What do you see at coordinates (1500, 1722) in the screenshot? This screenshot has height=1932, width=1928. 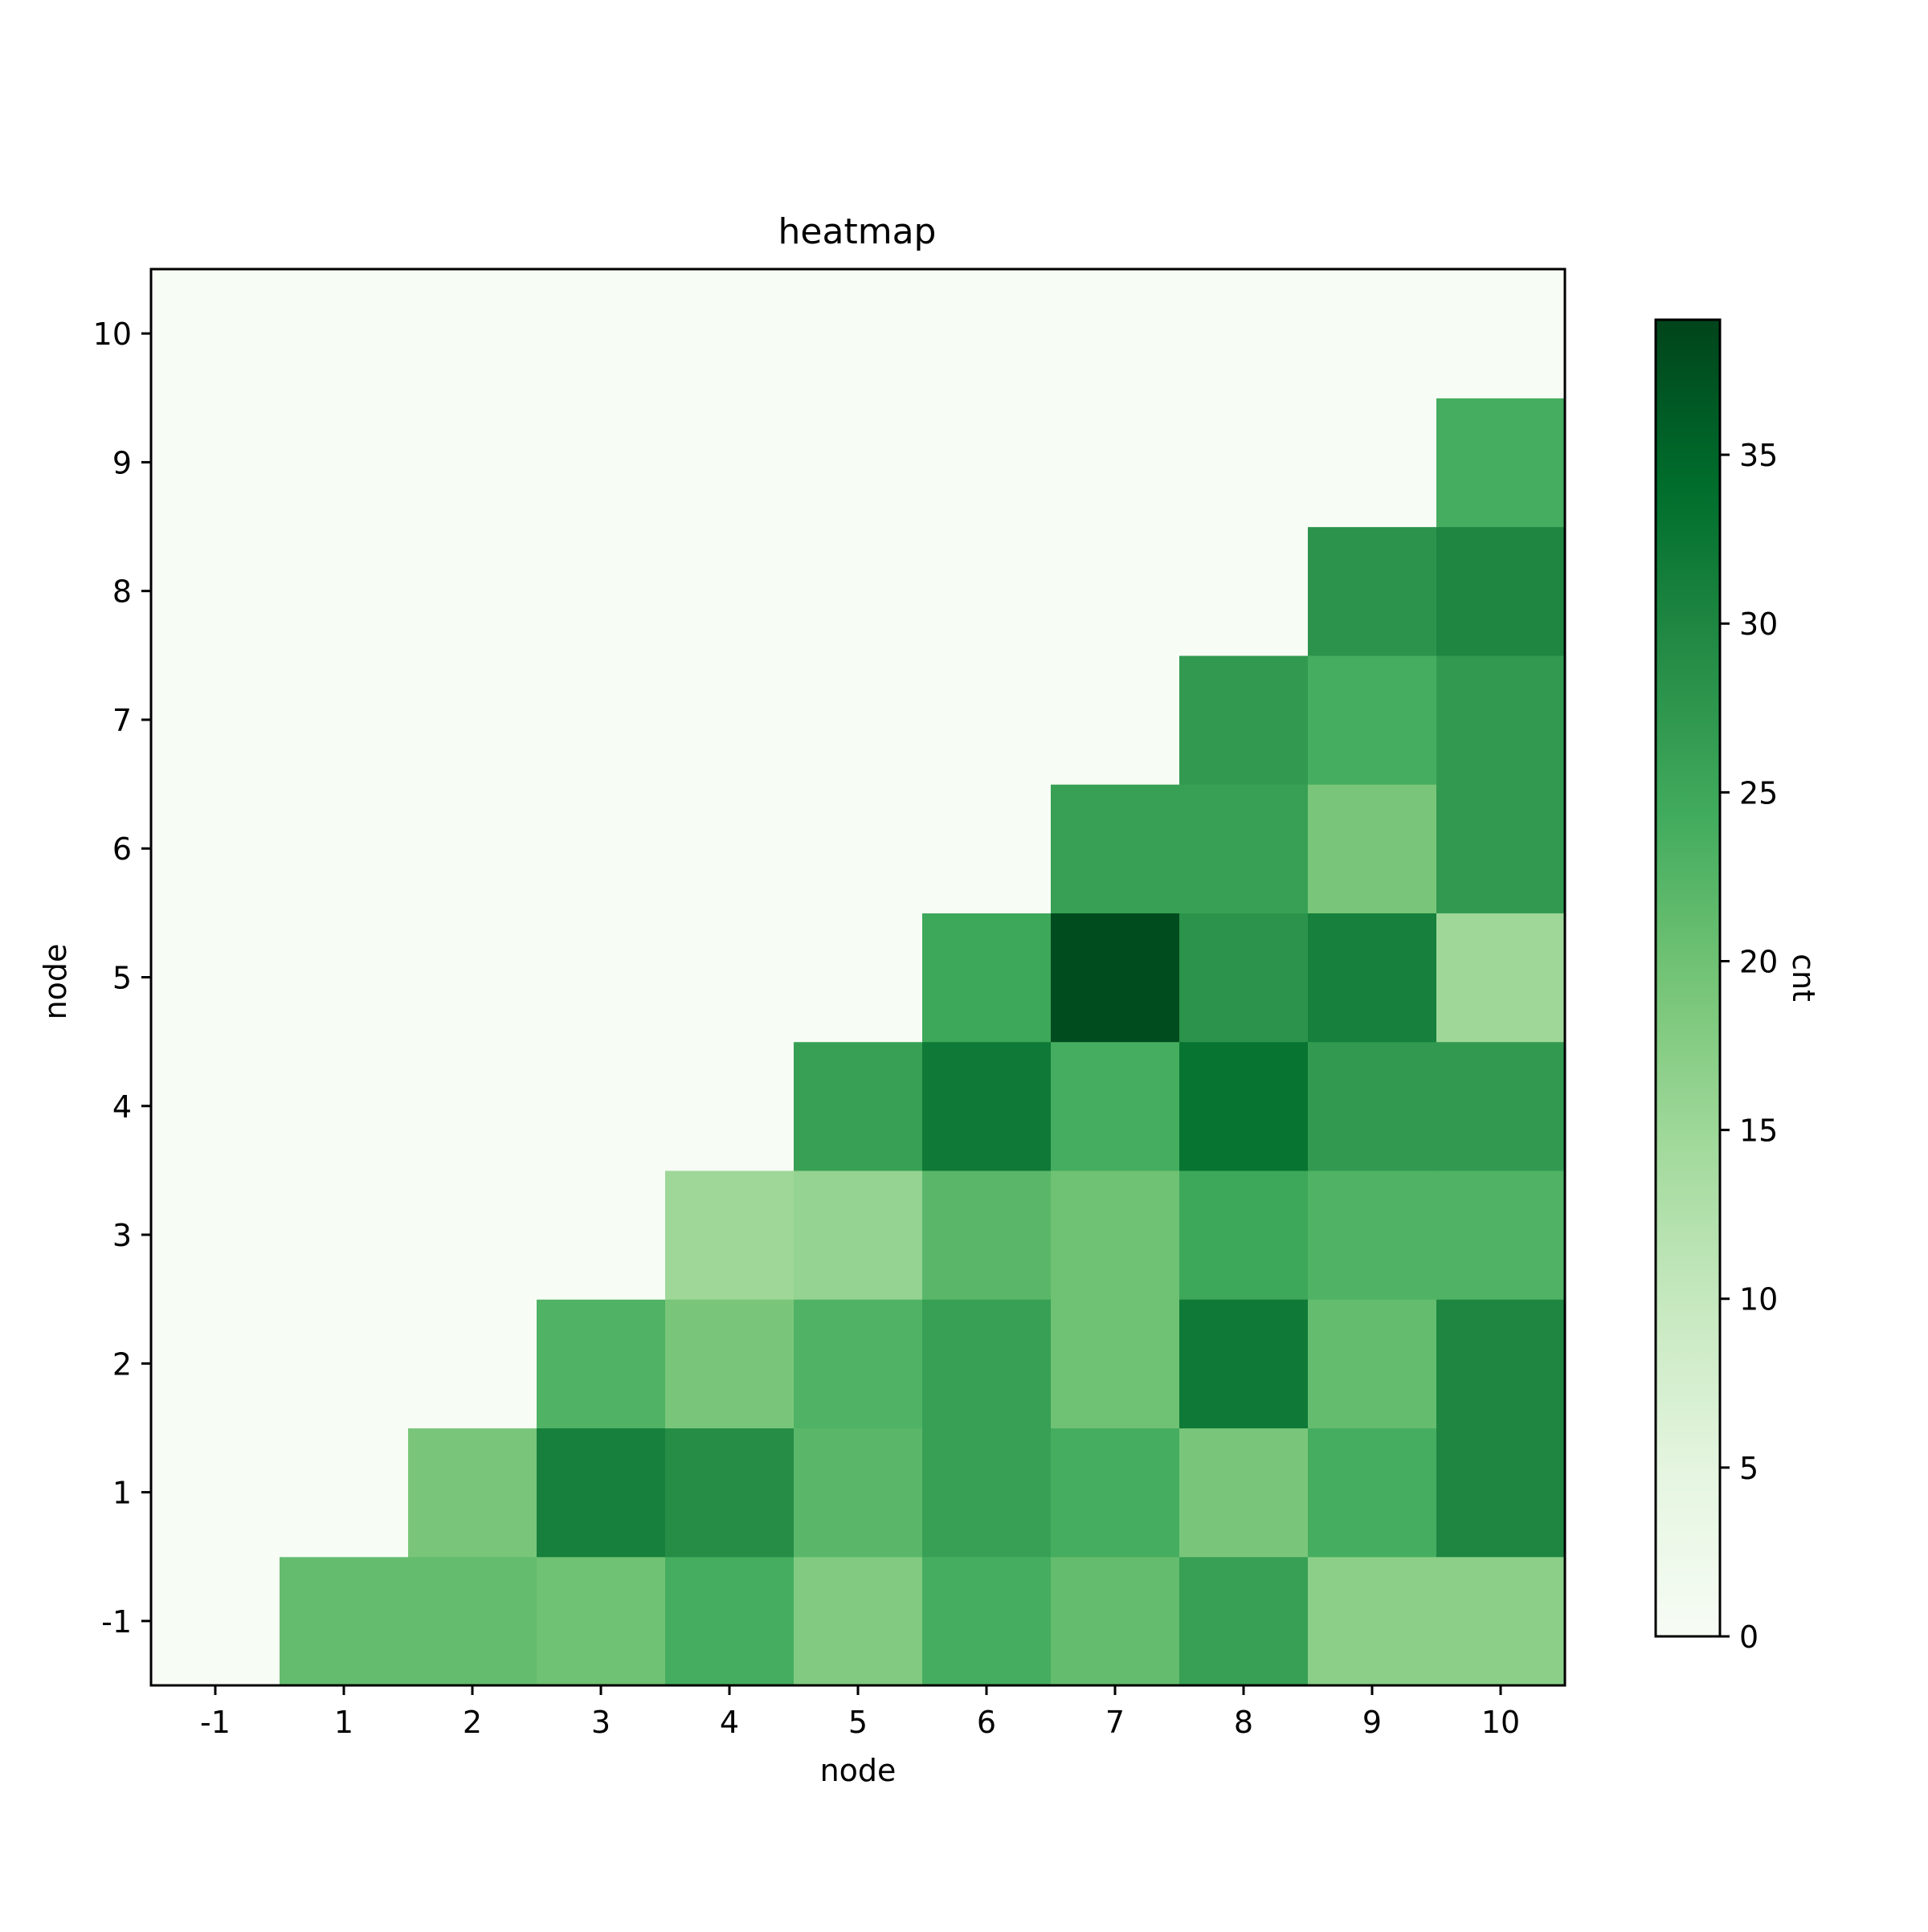 I see `x-tick-label: 10` at bounding box center [1500, 1722].